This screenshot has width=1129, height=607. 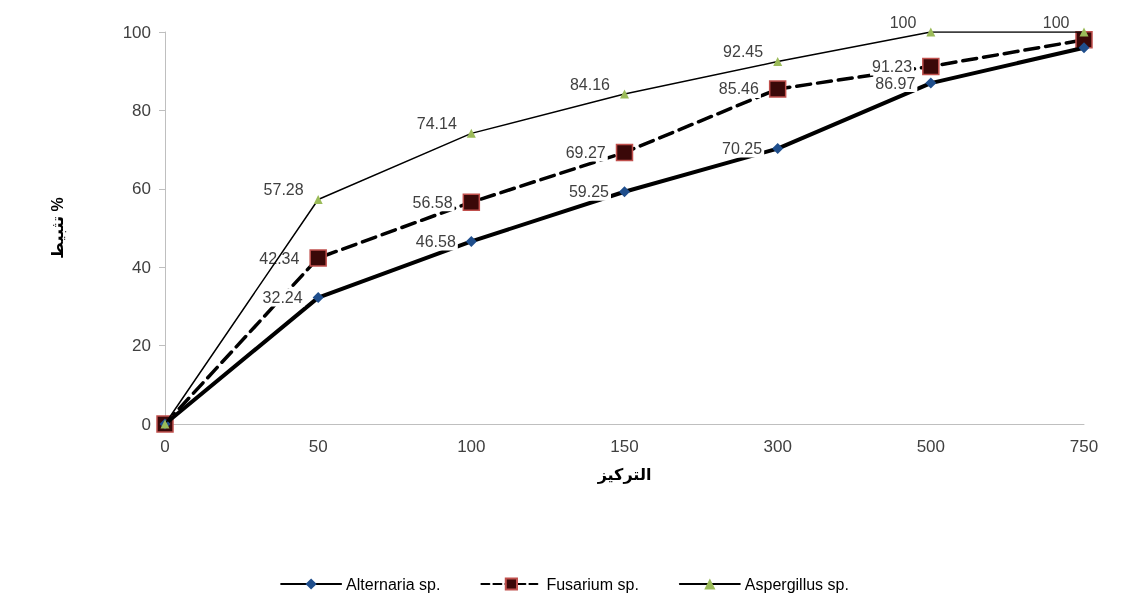 I want to click on y-tick-label: 0, so click(x=146, y=424).